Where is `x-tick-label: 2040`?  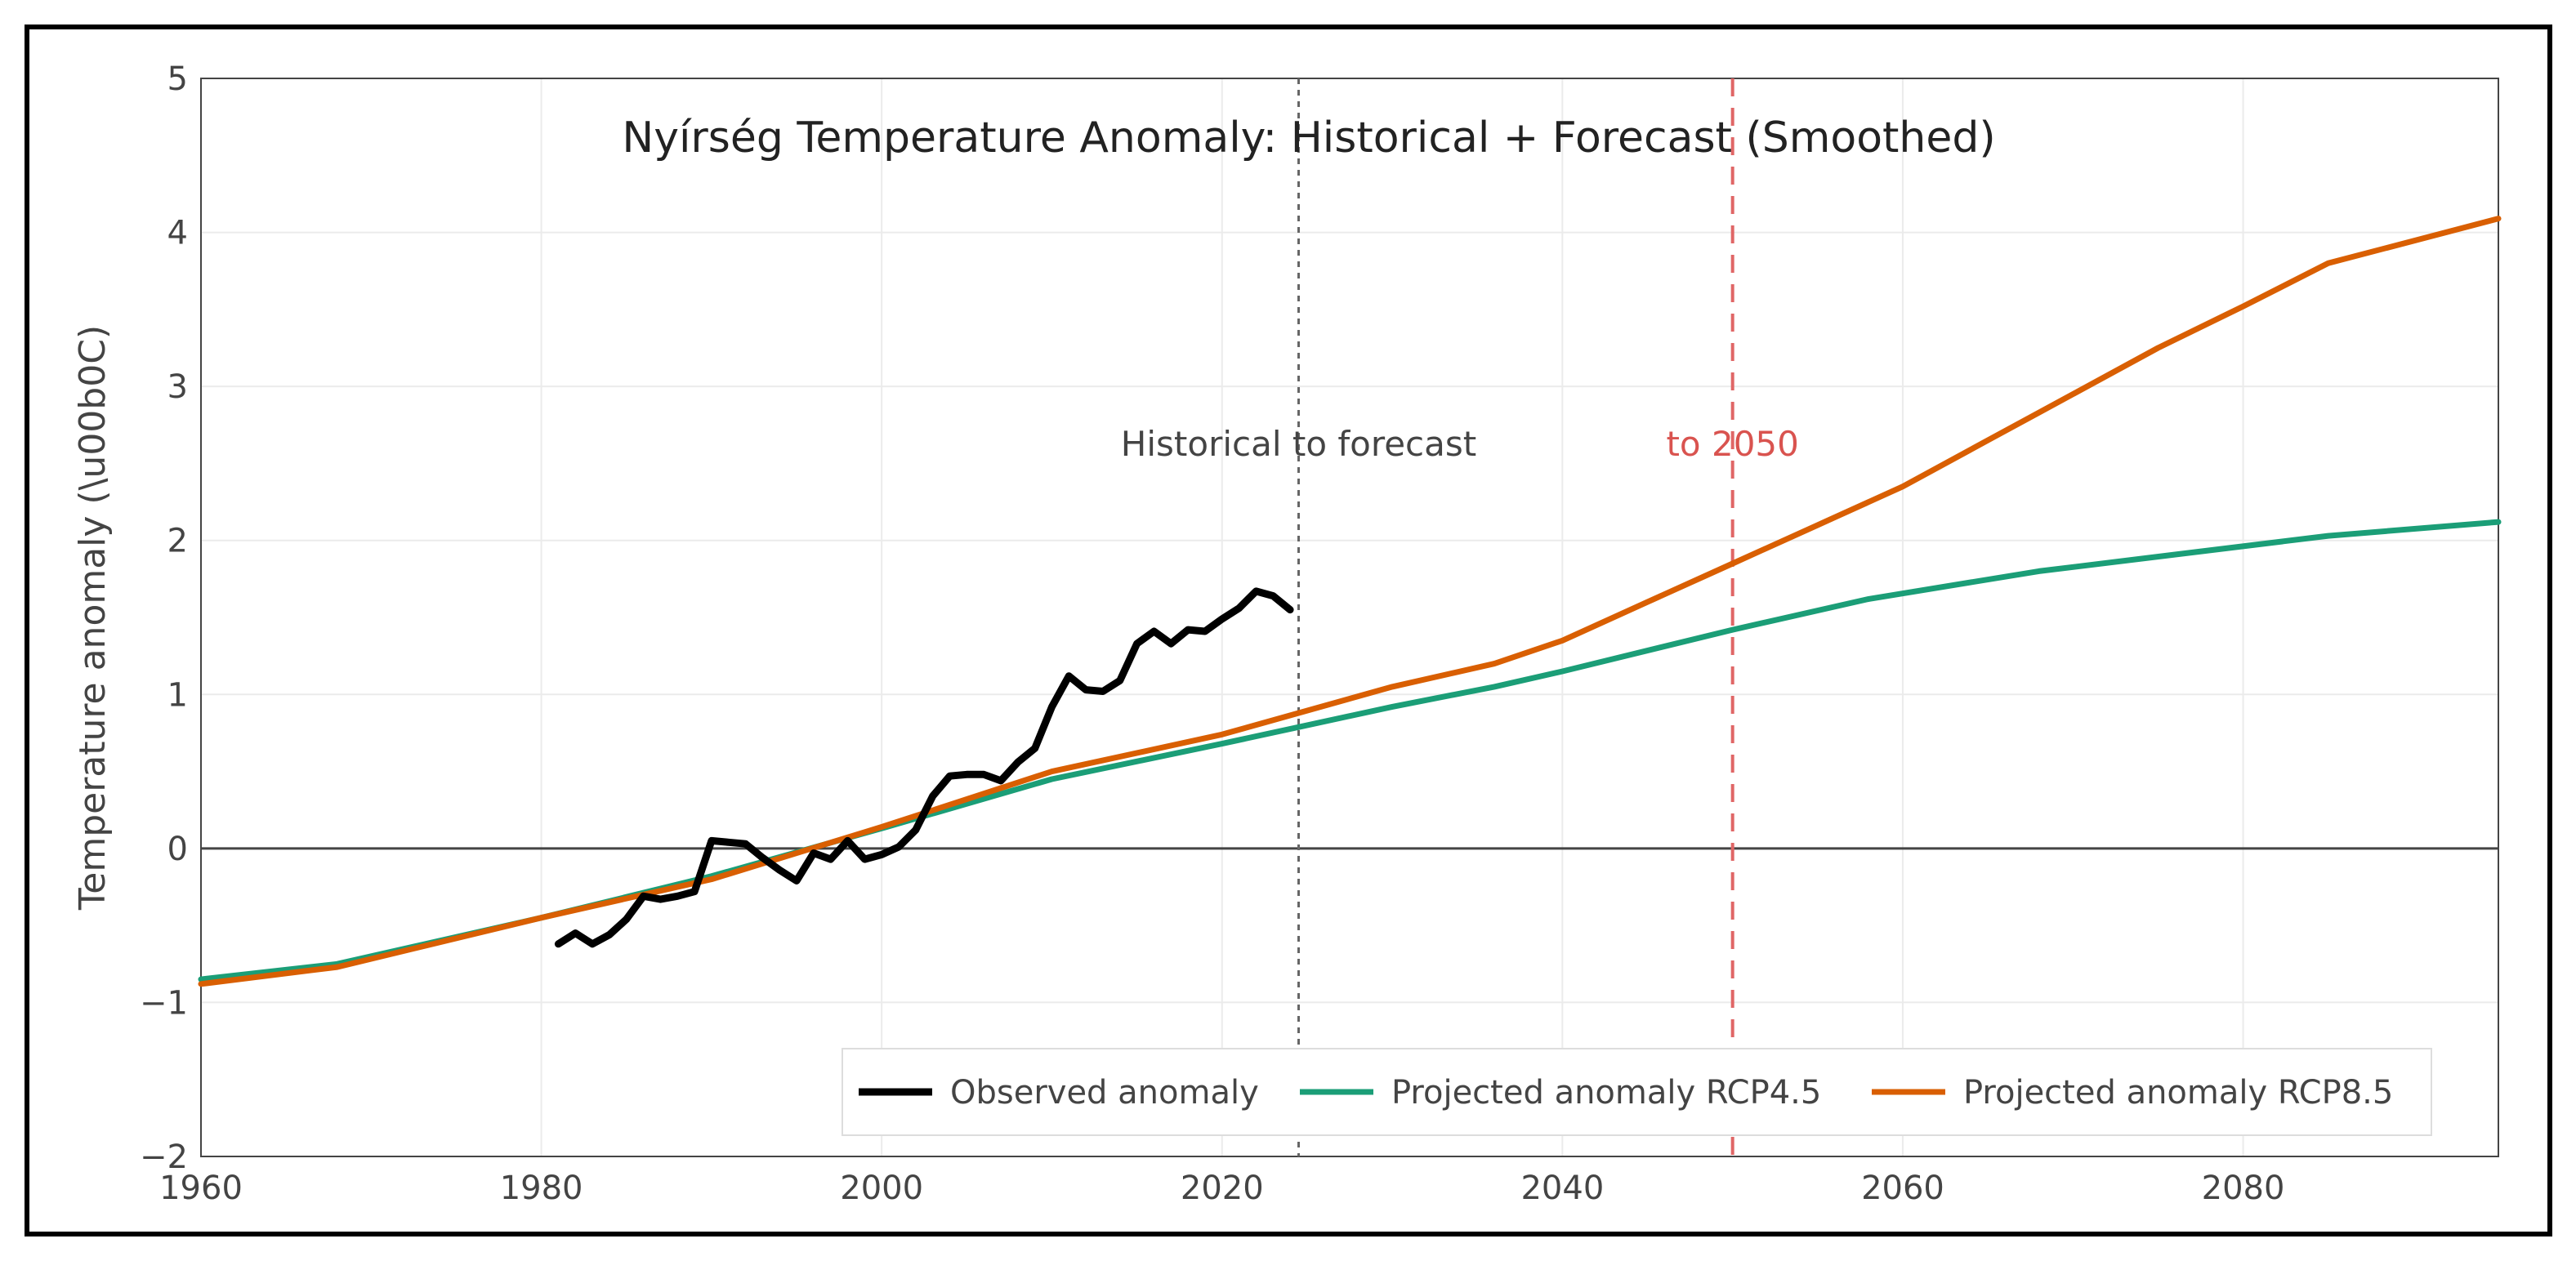 x-tick-label: 2040 is located at coordinates (1562, 1188).